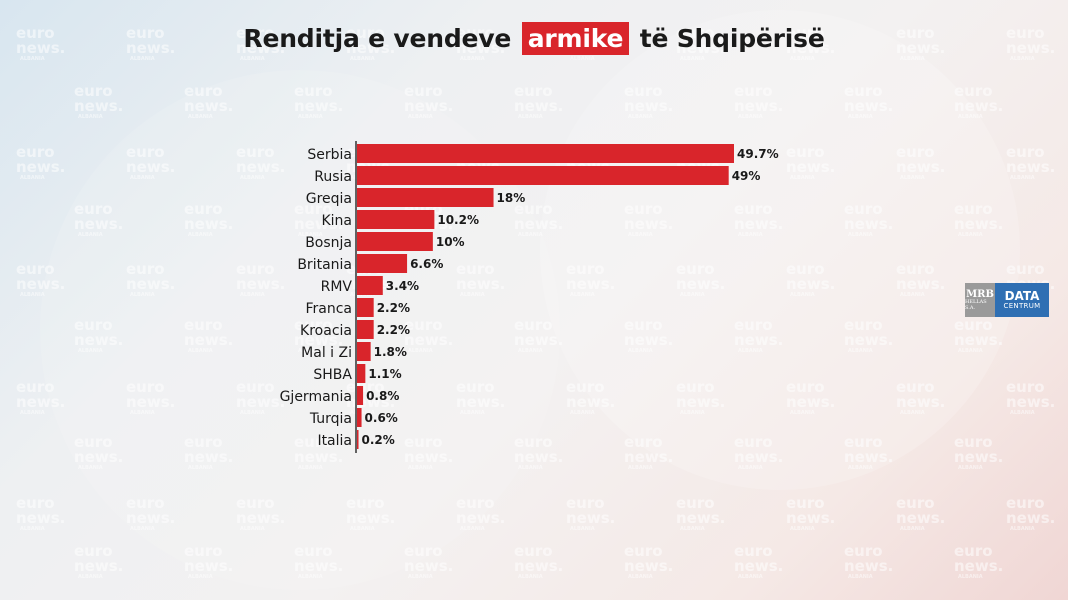 The height and width of the screenshot is (600, 1068). I want to click on bar-kina, so click(396, 219).